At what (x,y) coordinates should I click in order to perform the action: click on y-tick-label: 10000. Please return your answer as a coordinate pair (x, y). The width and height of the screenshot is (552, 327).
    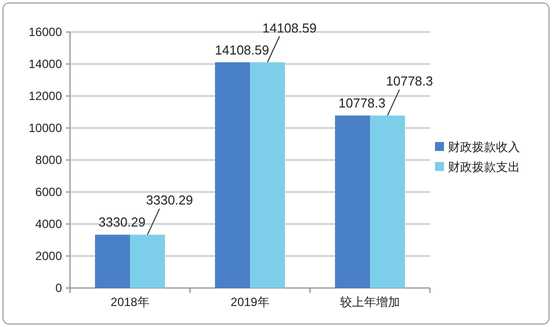
    Looking at the image, I should click on (45, 128).